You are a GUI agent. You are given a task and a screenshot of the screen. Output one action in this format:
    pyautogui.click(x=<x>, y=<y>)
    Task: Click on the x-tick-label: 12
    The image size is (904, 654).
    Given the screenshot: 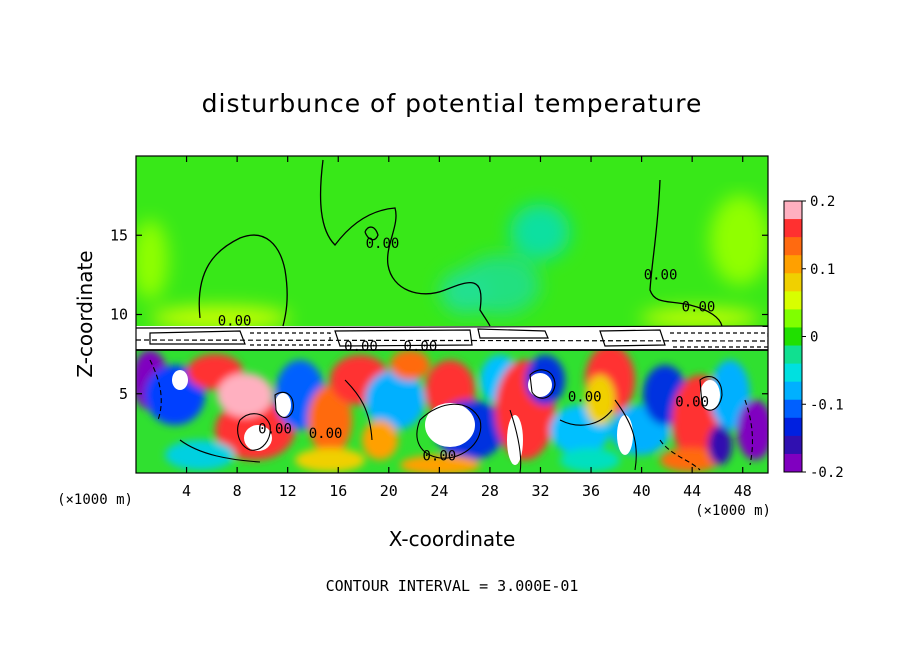 What is the action you would take?
    pyautogui.click(x=288, y=491)
    